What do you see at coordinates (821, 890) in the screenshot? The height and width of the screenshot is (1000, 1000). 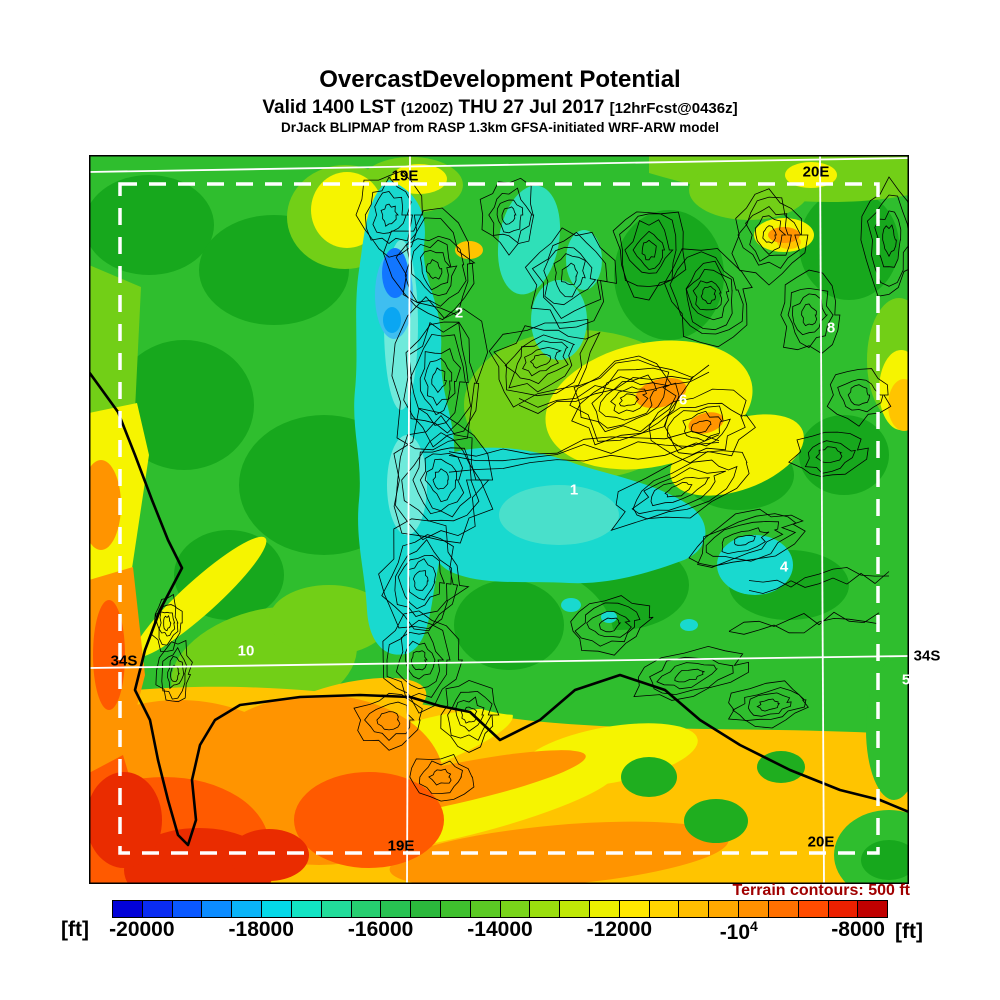 I see `terrain-note: Terrain contours: 500 ft` at bounding box center [821, 890].